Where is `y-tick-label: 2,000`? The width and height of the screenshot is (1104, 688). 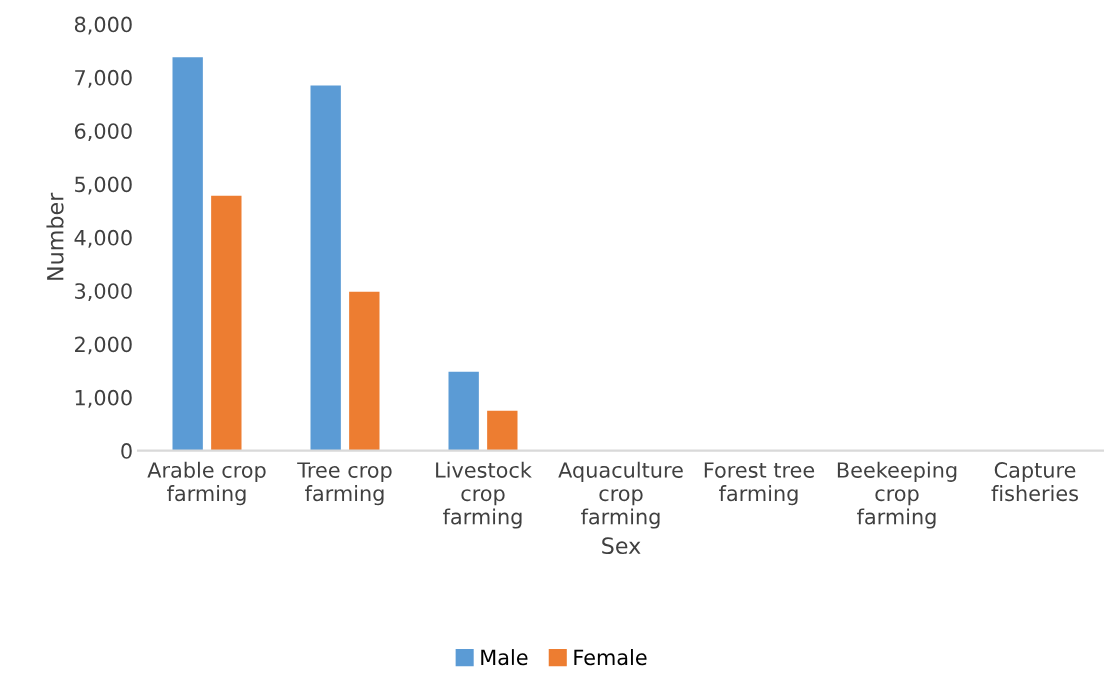 y-tick-label: 2,000 is located at coordinates (103, 345).